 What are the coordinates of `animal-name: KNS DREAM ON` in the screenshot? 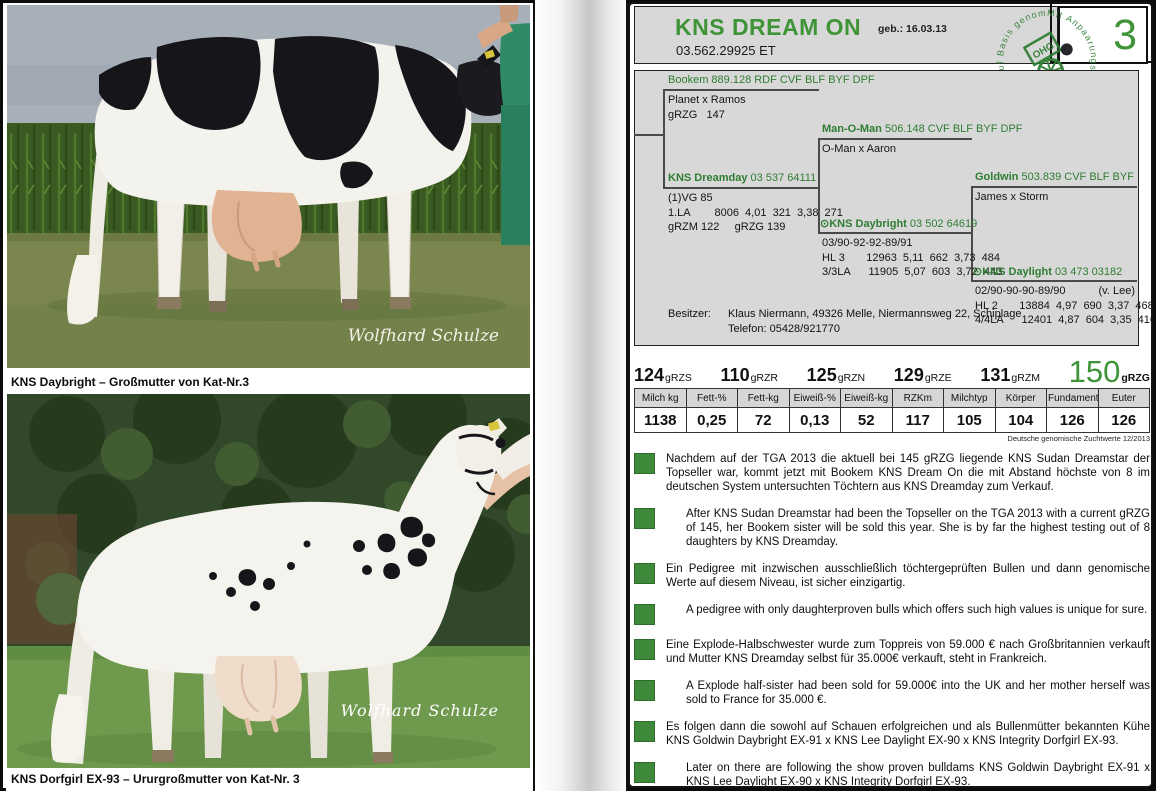 It's located at (768, 27).